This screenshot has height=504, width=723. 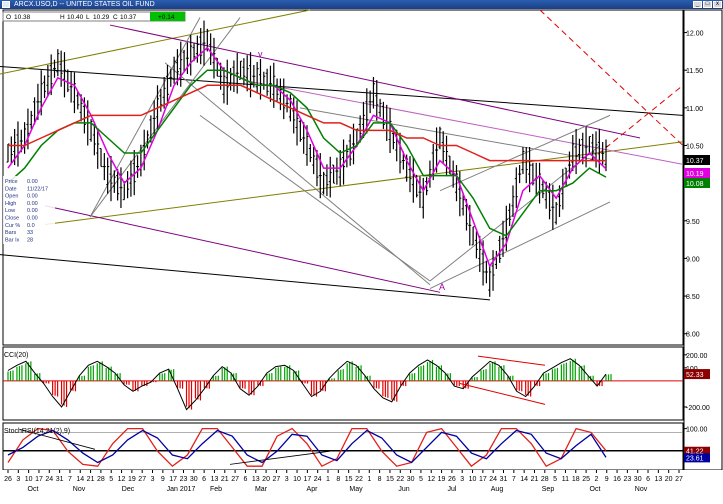 I want to click on price-axis, so click(x=703, y=240).